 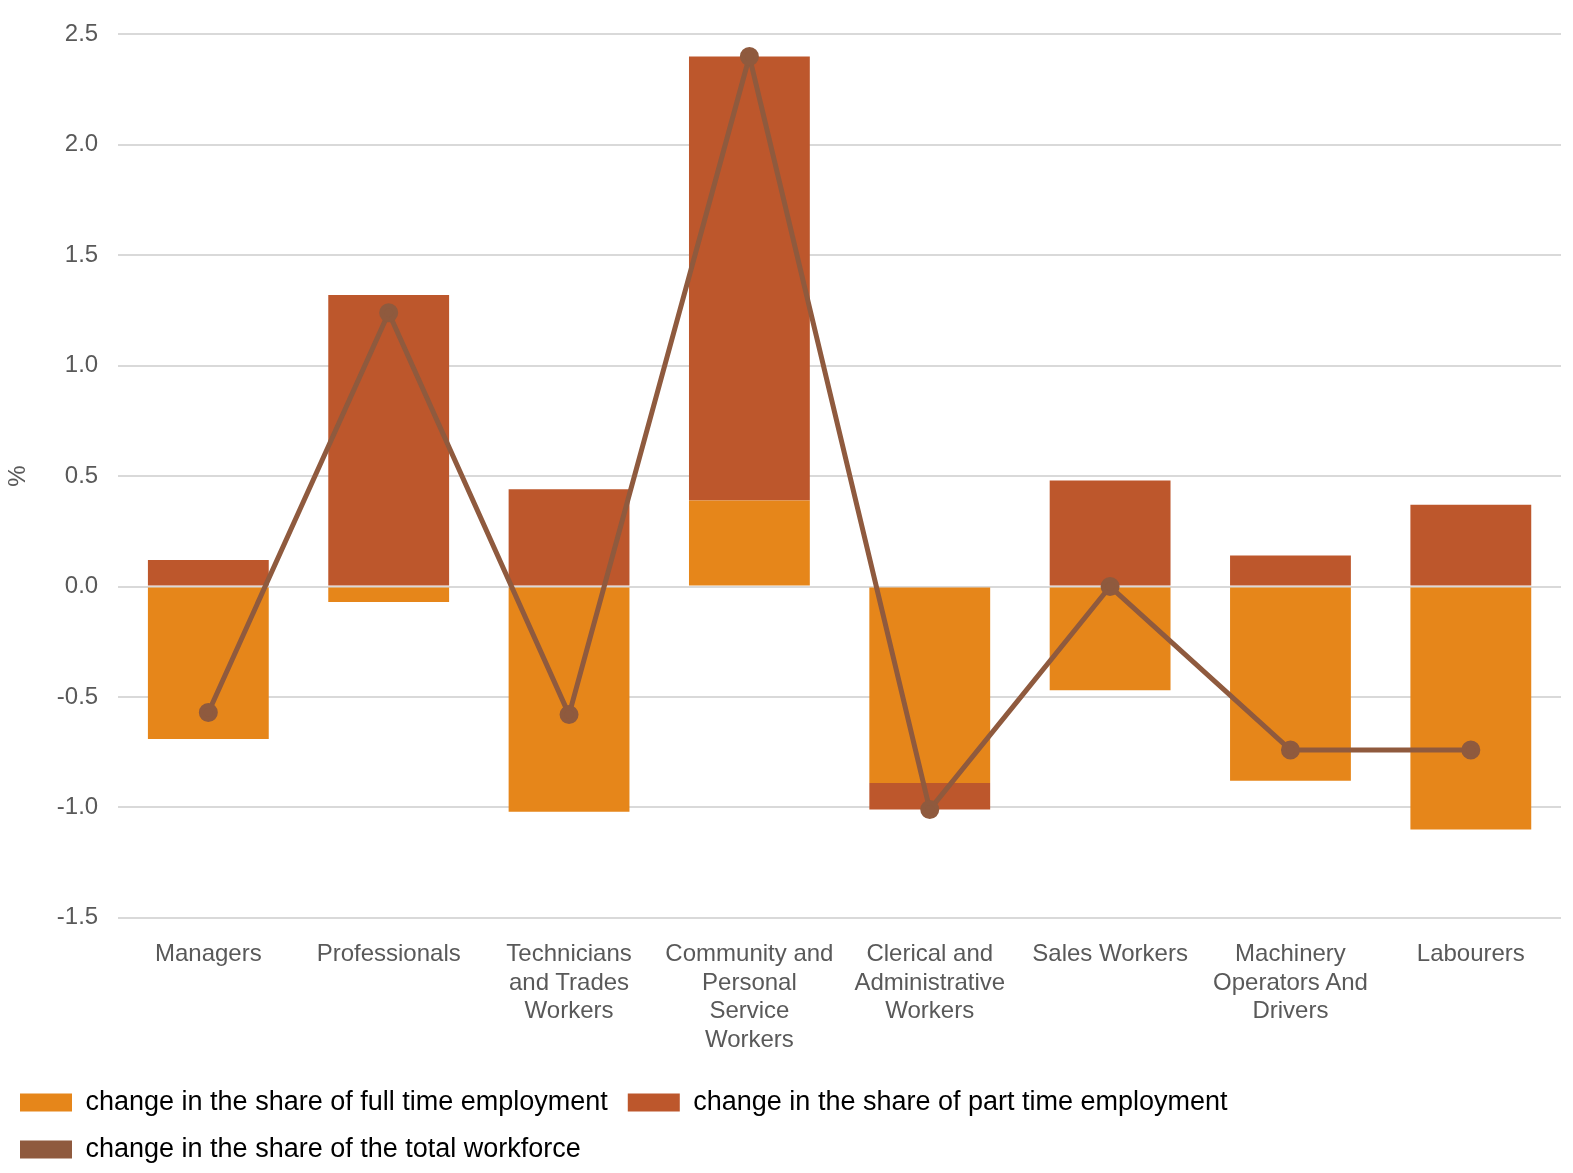 I want to click on x-tick-label: Clerical and Administrative Workers, so click(x=930, y=981).